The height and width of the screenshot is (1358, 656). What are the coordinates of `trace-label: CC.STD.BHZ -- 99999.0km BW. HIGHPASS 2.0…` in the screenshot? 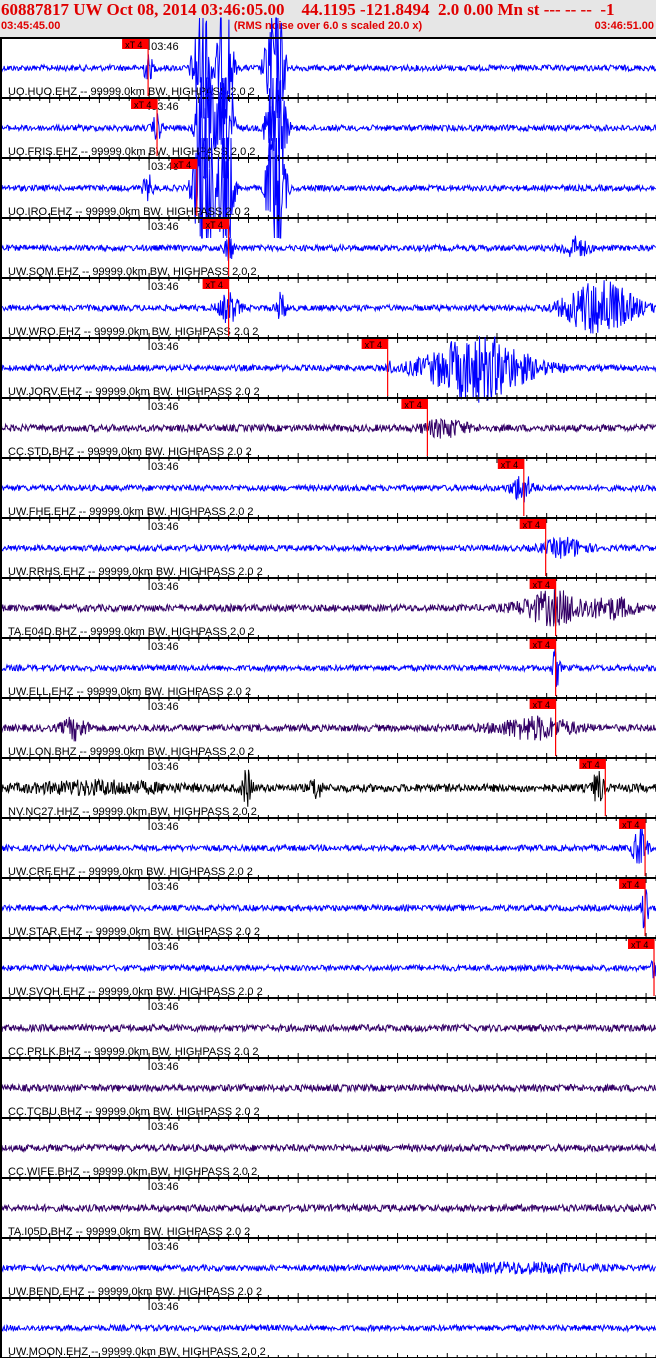 It's located at (130, 452).